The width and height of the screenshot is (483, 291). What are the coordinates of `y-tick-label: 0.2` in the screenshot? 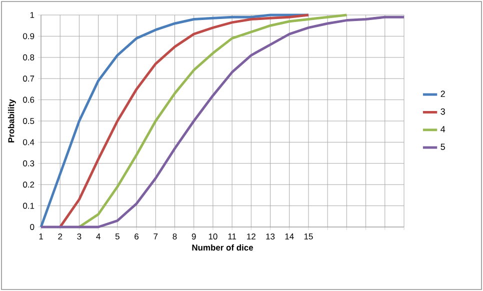 It's located at (28, 185).